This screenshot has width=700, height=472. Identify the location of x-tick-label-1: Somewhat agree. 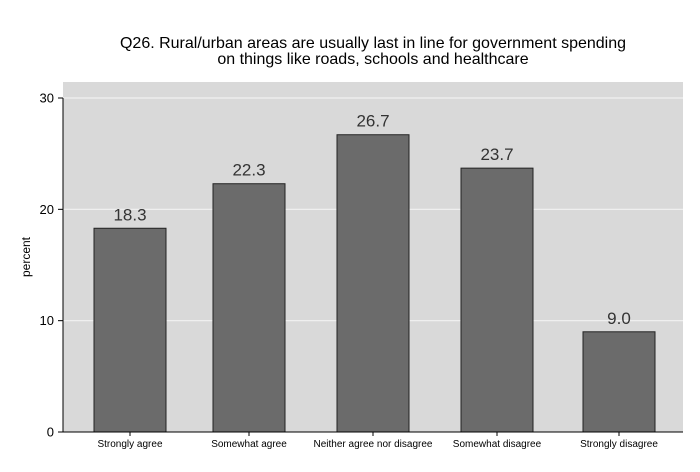
(249, 444).